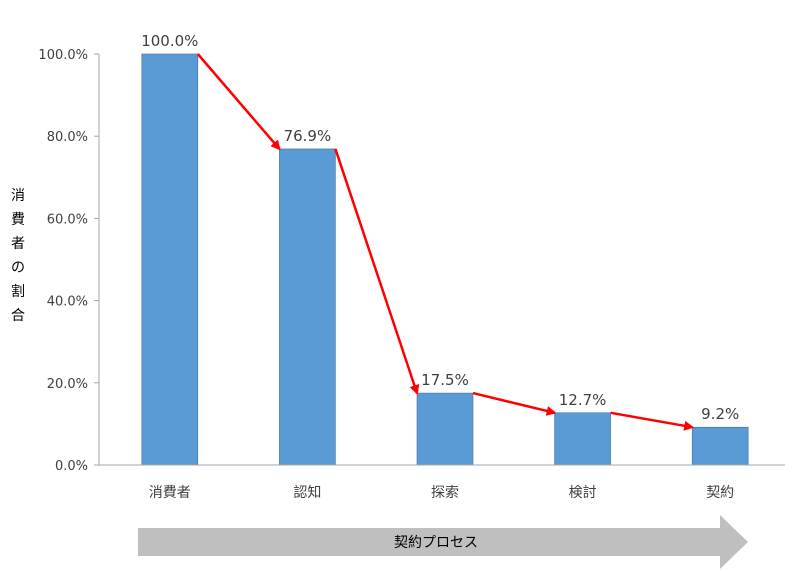 The height and width of the screenshot is (571, 803). What do you see at coordinates (67, 384) in the screenshot?
I see `y-tick-label: 20.0%` at bounding box center [67, 384].